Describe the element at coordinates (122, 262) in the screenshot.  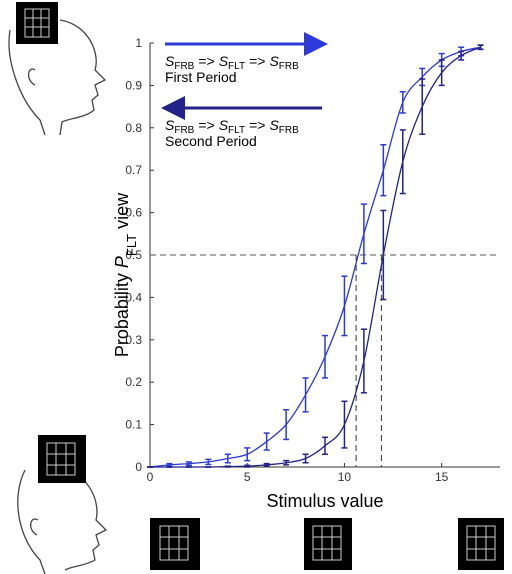
I see `y-axis-title-part: P` at that location.